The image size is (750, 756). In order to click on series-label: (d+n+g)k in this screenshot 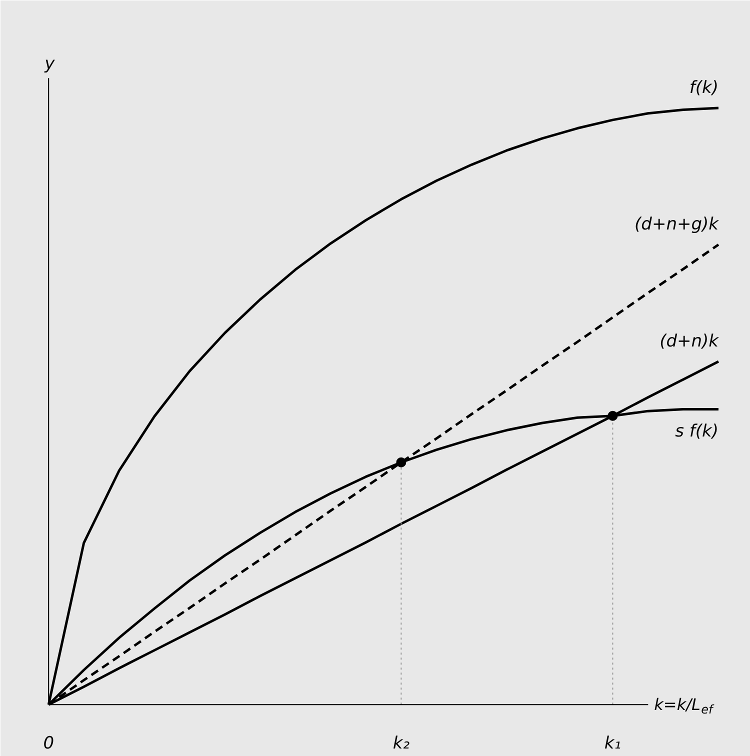, I will do `click(677, 224)`.